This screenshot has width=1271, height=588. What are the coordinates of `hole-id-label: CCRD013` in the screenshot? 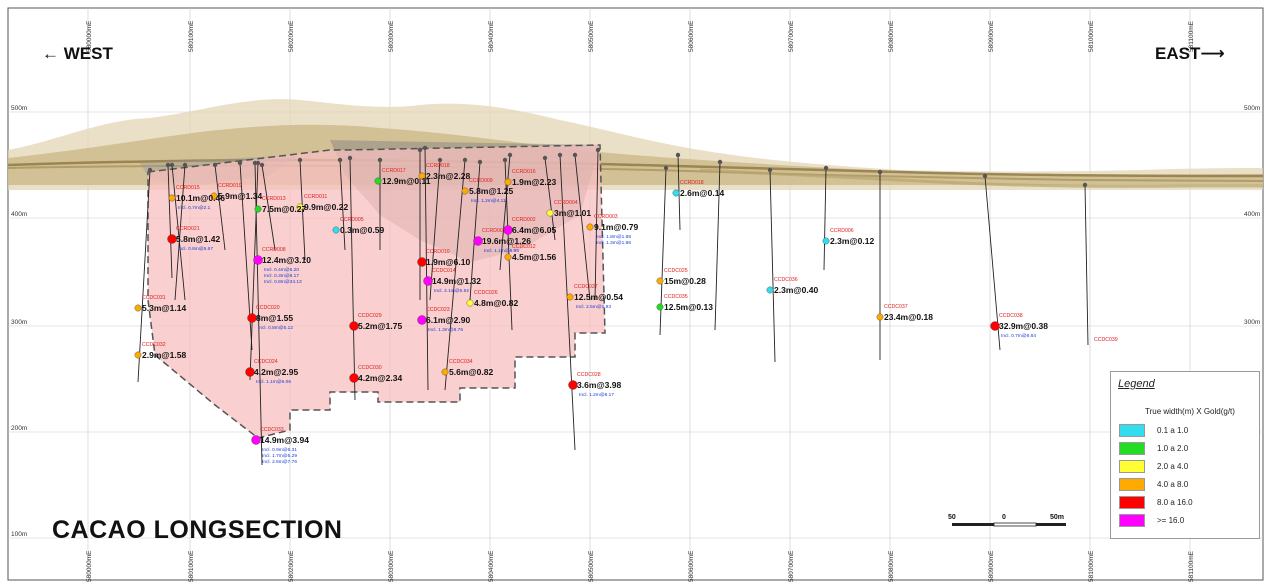 It's located at (274, 199).